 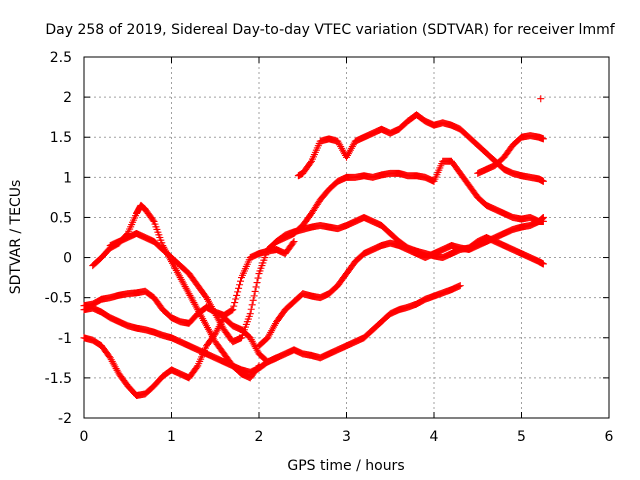 I want to click on x-axis-label: GPS time / hours, so click(x=345, y=466).